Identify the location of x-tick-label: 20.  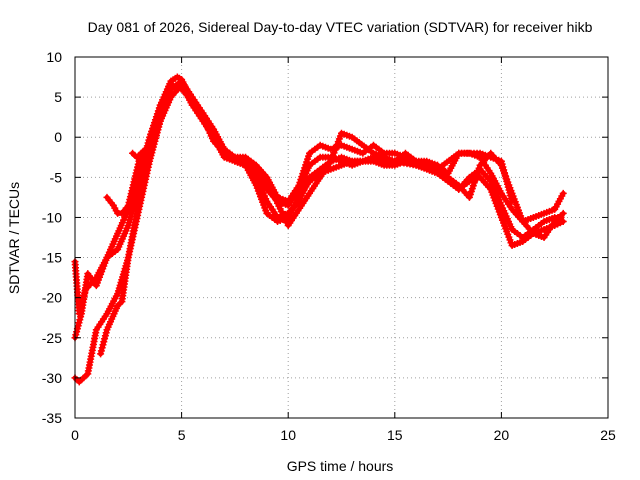
(502, 435).